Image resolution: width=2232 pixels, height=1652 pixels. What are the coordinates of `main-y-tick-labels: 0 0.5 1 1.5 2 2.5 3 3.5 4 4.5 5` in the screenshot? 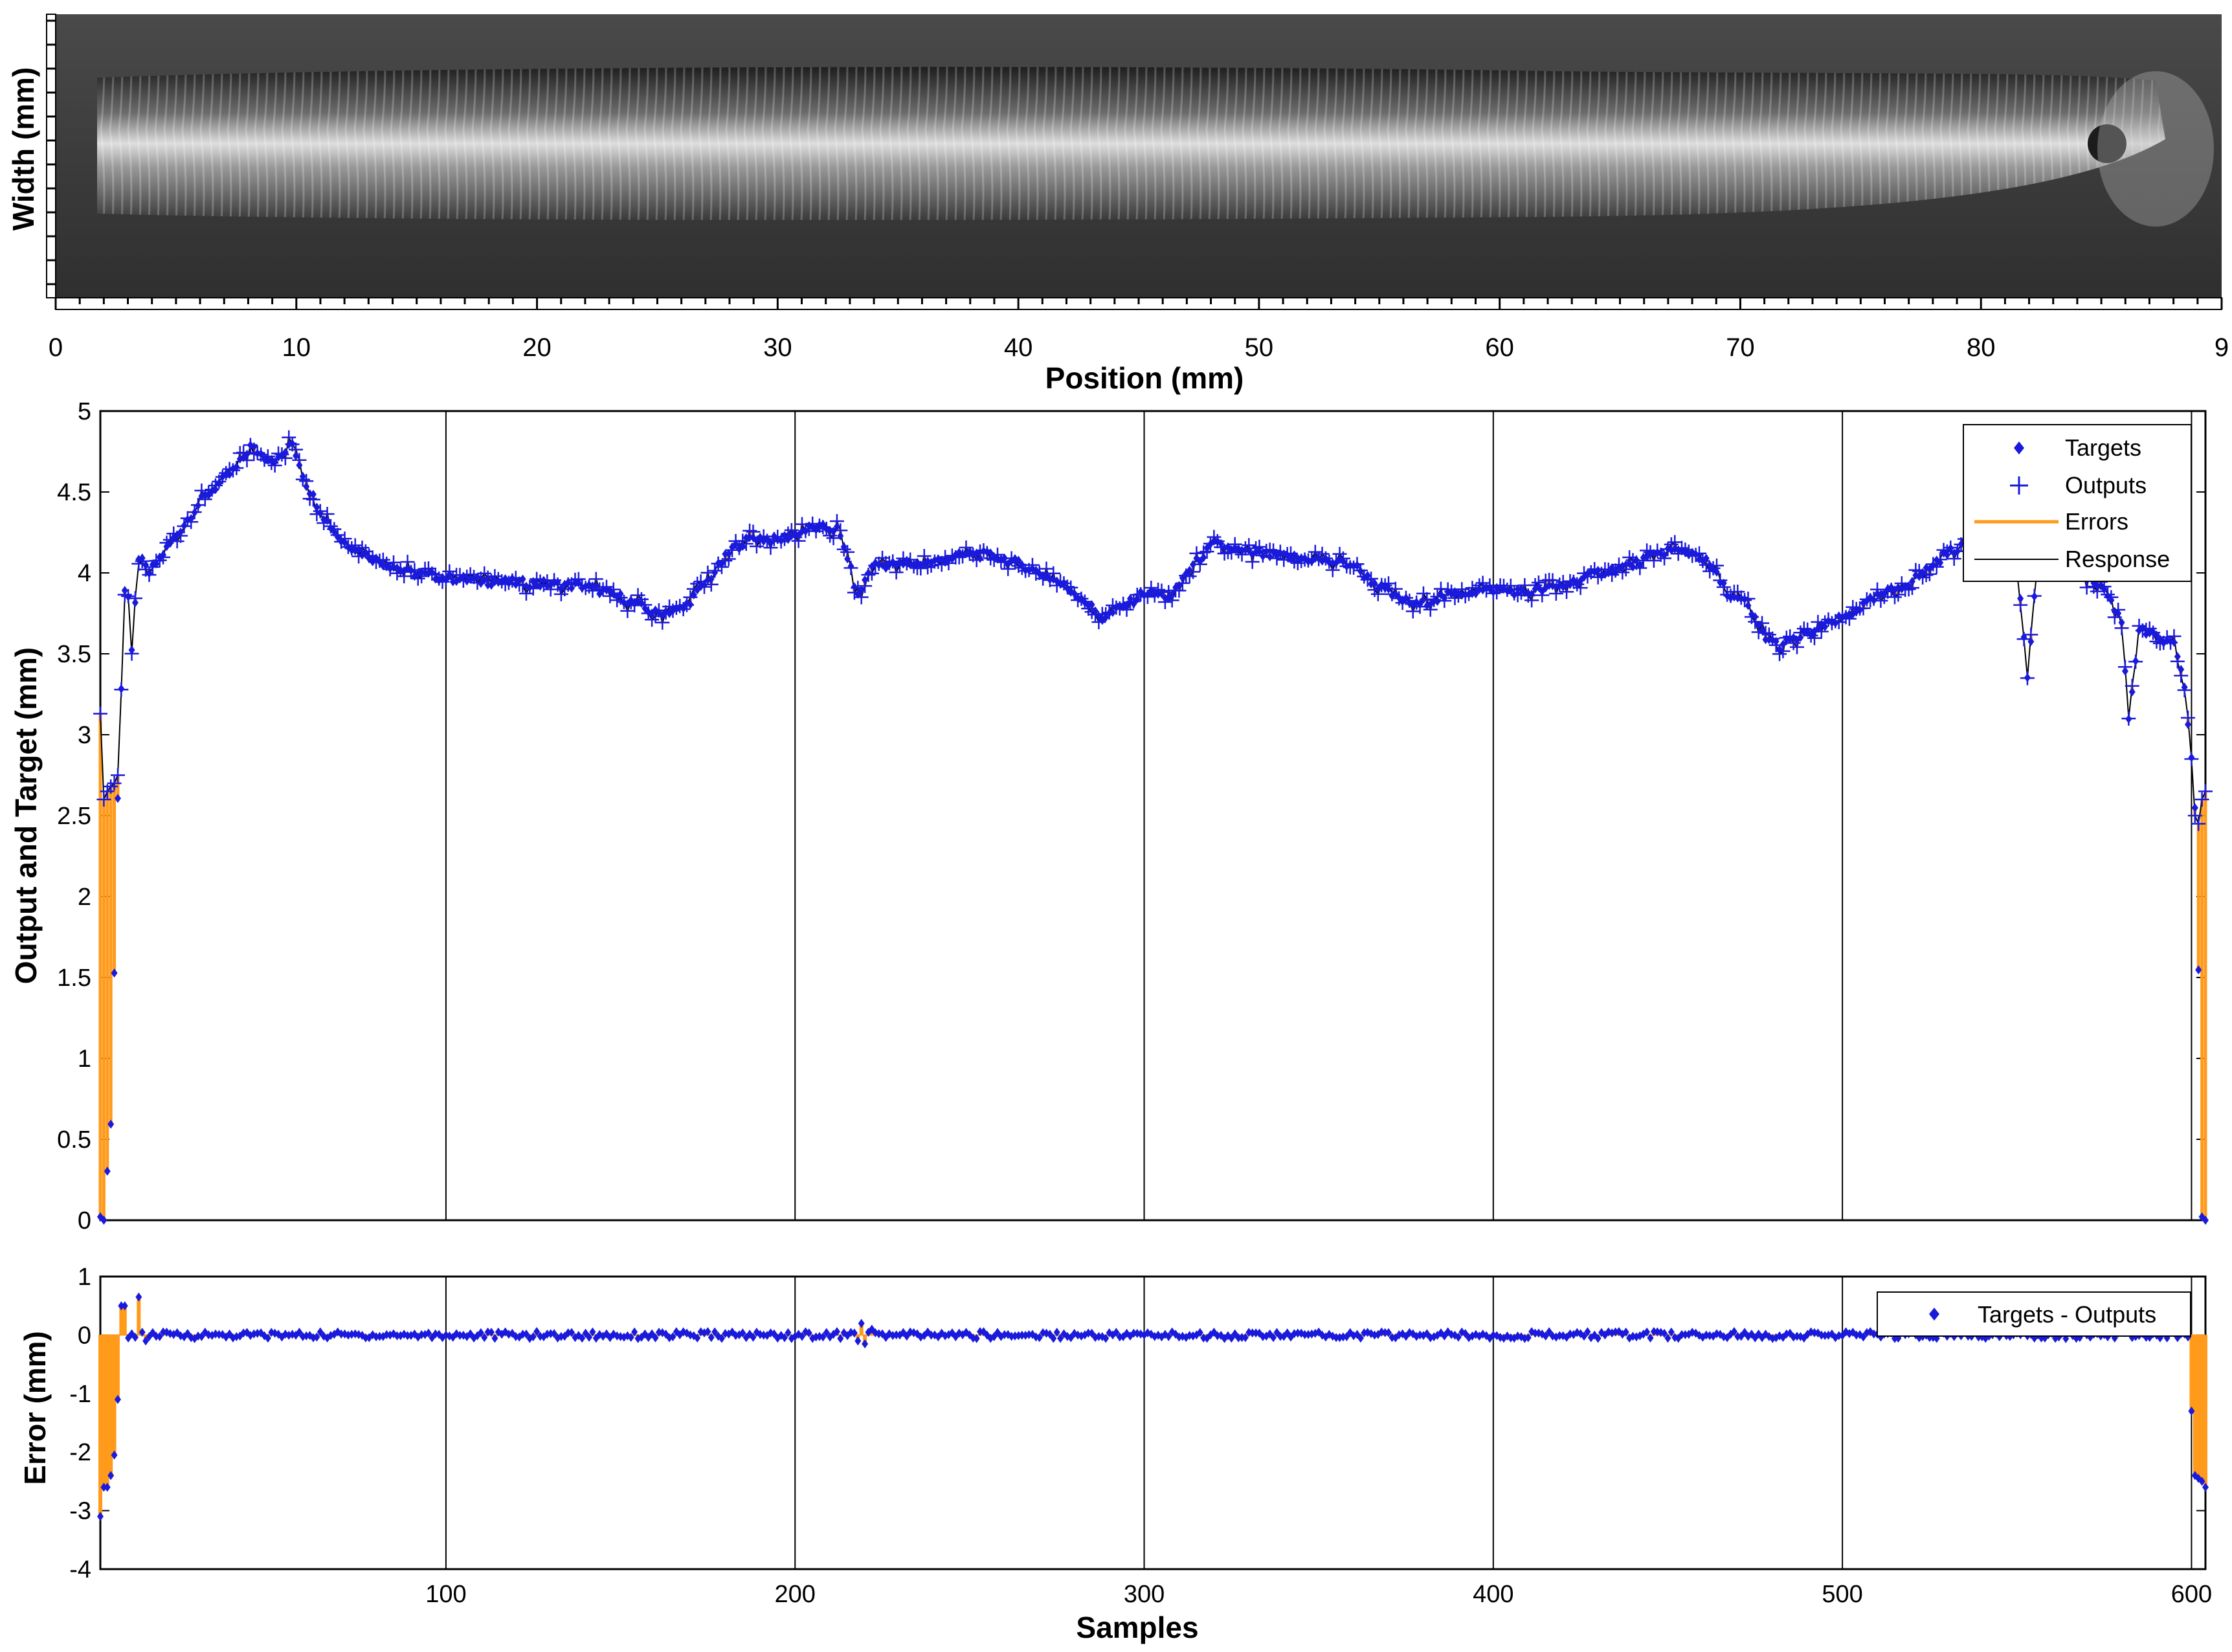 It's located at (74, 816).